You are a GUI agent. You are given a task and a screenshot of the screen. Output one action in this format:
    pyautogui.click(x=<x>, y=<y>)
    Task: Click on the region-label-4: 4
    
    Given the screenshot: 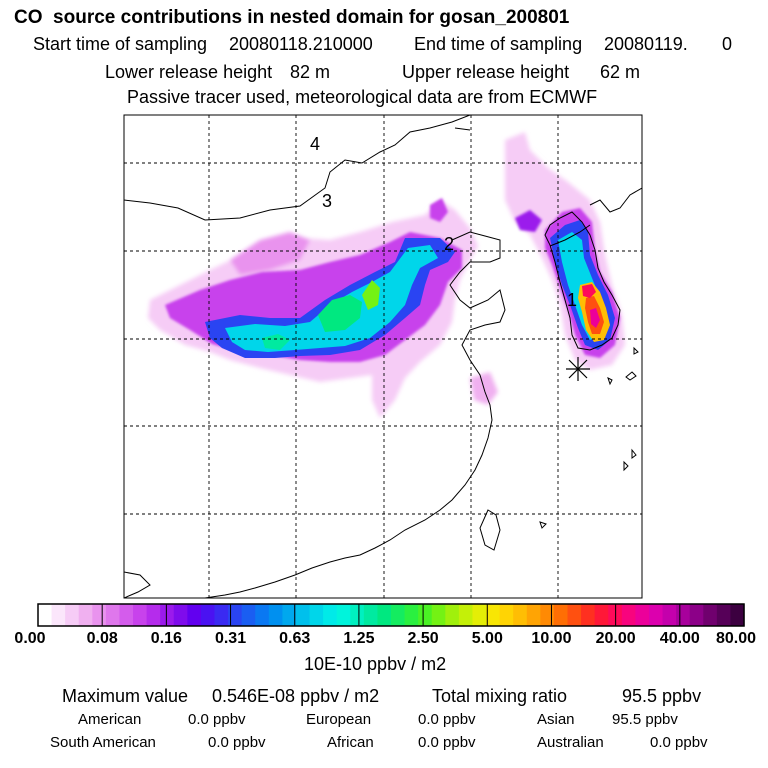 What is the action you would take?
    pyautogui.click(x=315, y=144)
    